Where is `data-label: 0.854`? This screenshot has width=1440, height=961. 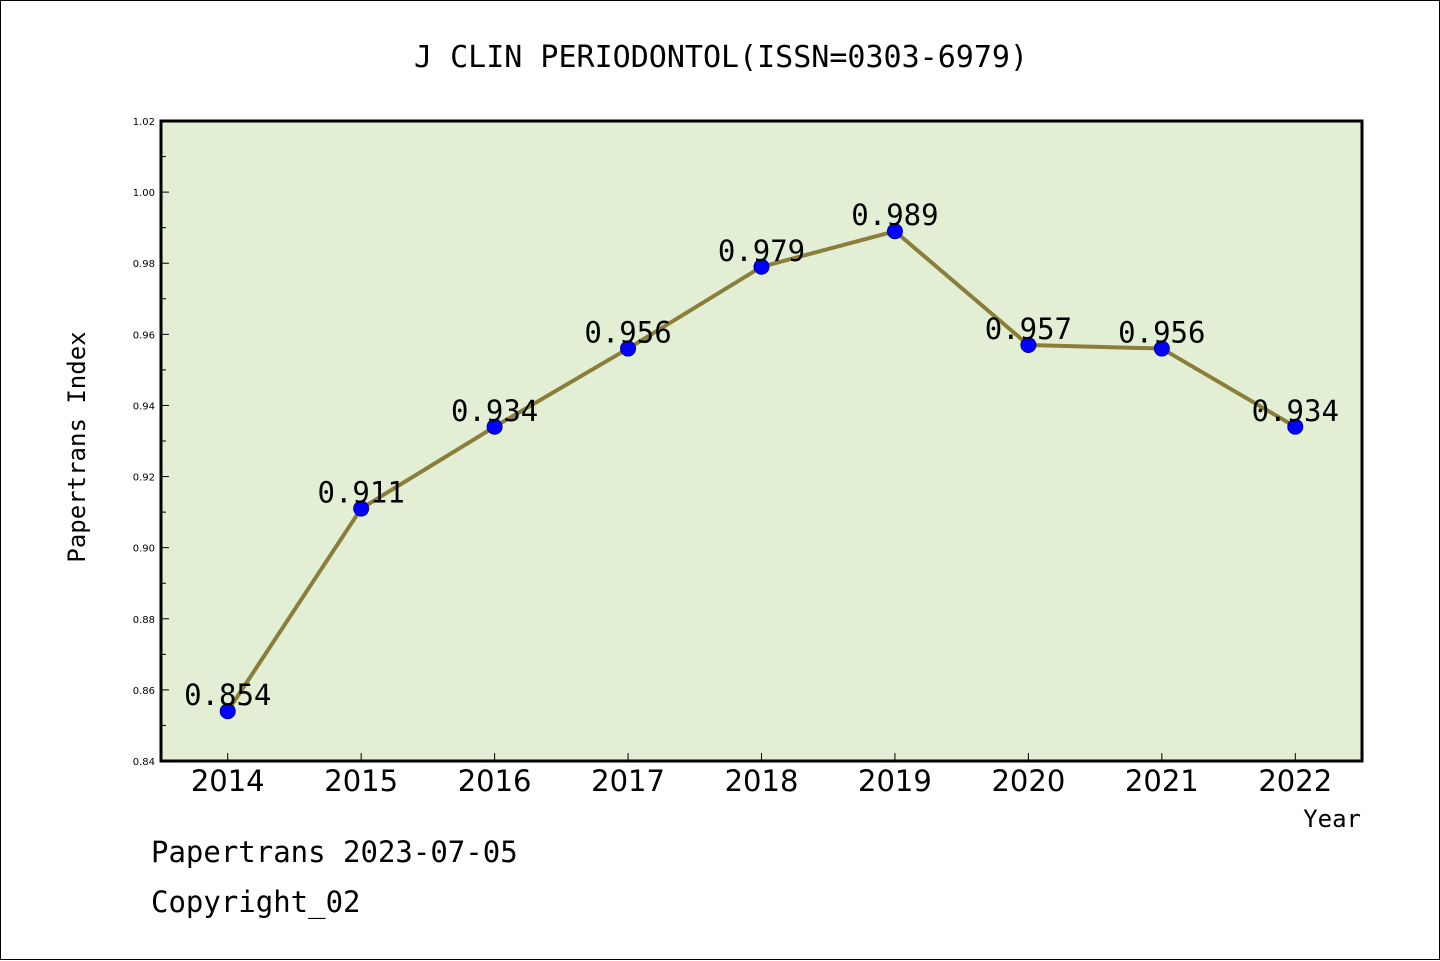
data-label: 0.854 is located at coordinates (227, 695).